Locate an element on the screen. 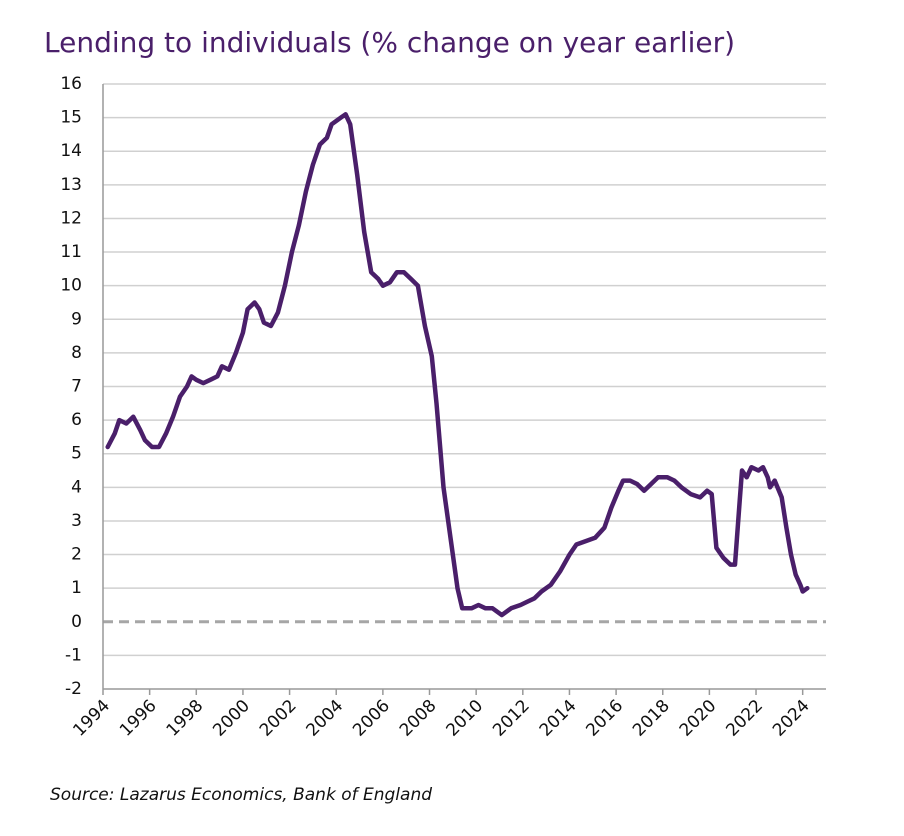  x-tick-label: 2008 is located at coordinates (418, 718).